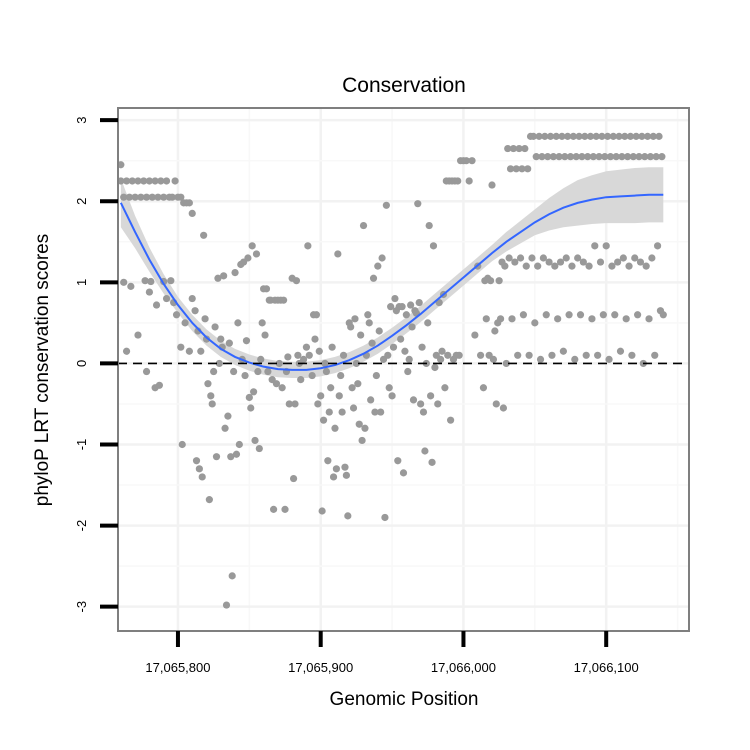  What do you see at coordinates (81, 282) in the screenshot?
I see `y-tick-label: 1` at bounding box center [81, 282].